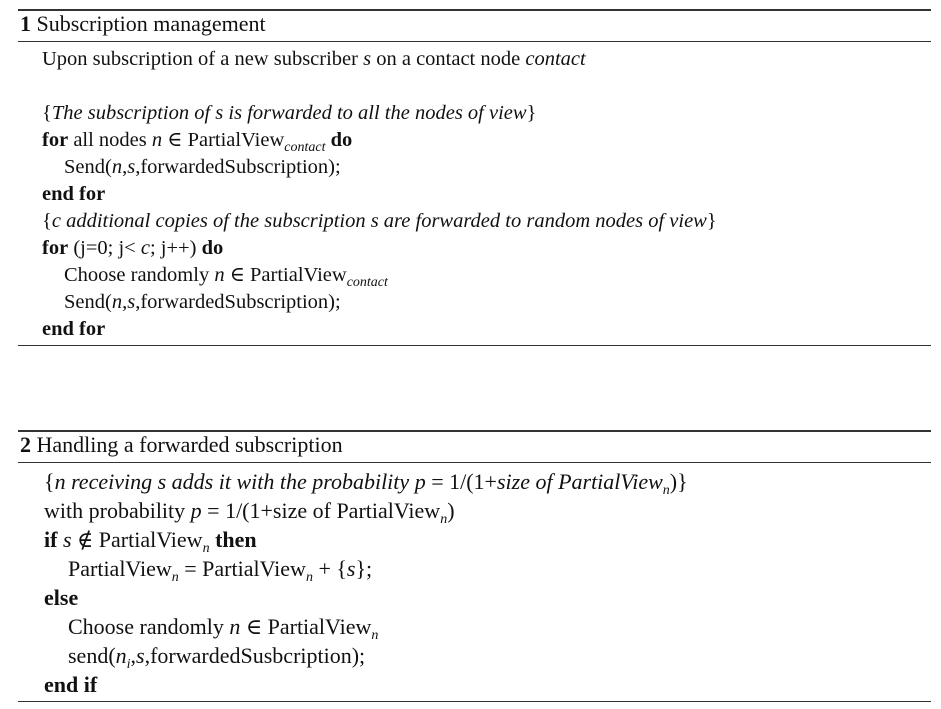 This screenshot has width=941, height=709. I want to click on algo1-line-end-for-1: end for, so click(74, 194).